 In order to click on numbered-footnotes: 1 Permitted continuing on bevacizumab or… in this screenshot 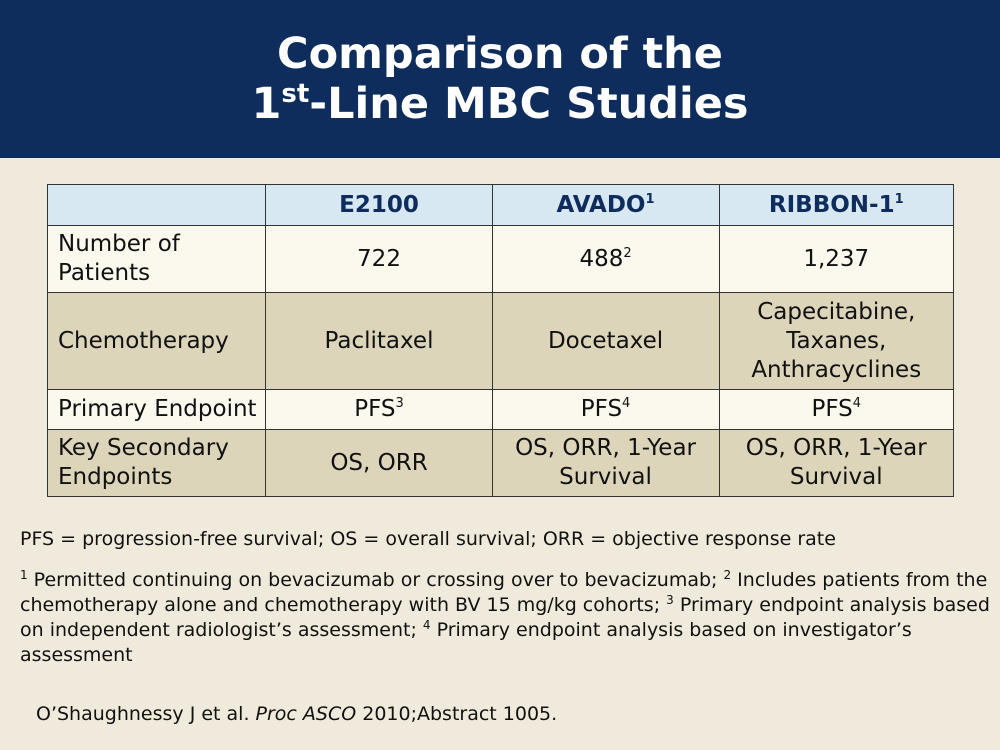, I will do `click(505, 618)`.